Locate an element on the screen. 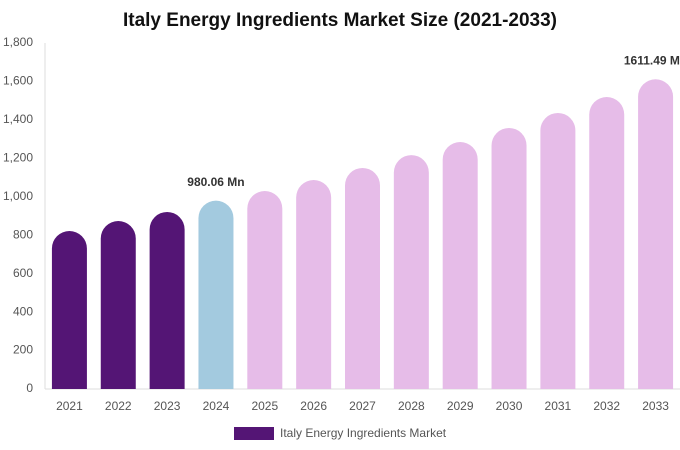  x-tick-label: 2028 is located at coordinates (411, 406).